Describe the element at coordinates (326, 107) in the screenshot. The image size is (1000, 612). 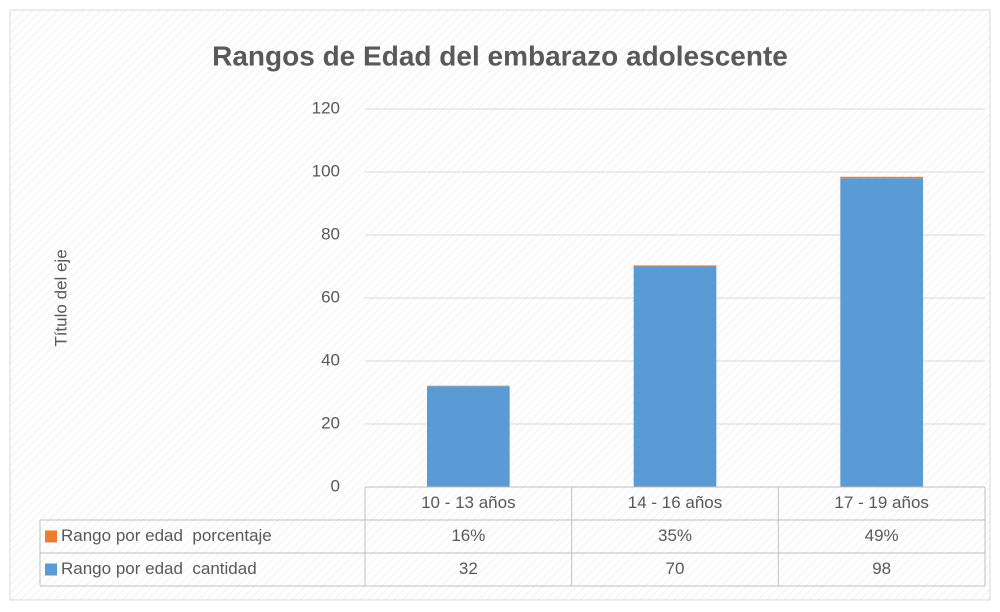
I see `y-tick-label: 120` at that location.